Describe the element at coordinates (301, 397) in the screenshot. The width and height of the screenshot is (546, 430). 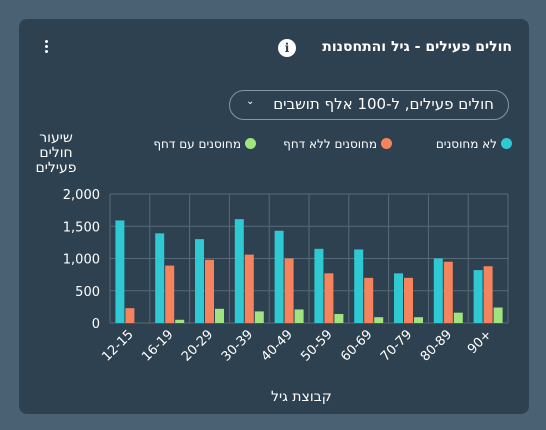
I see `x-axis-label: קבוצת גיל` at that location.